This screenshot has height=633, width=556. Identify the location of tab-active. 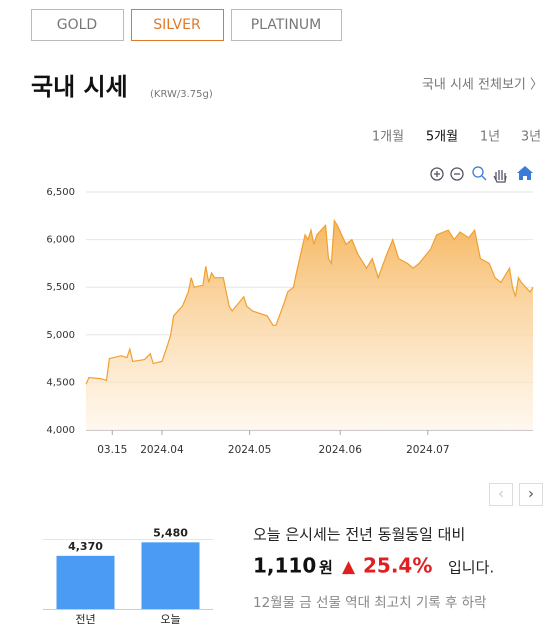
(177, 25).